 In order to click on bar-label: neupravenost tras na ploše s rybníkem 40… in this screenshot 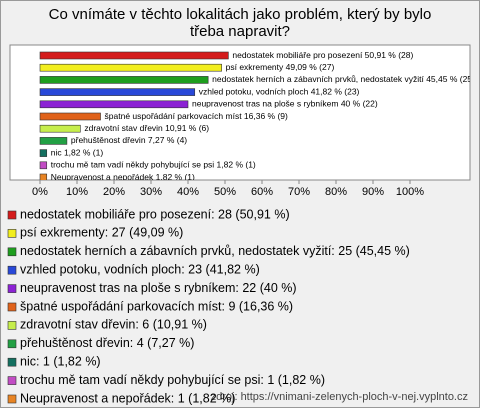, I will do `click(285, 104)`.